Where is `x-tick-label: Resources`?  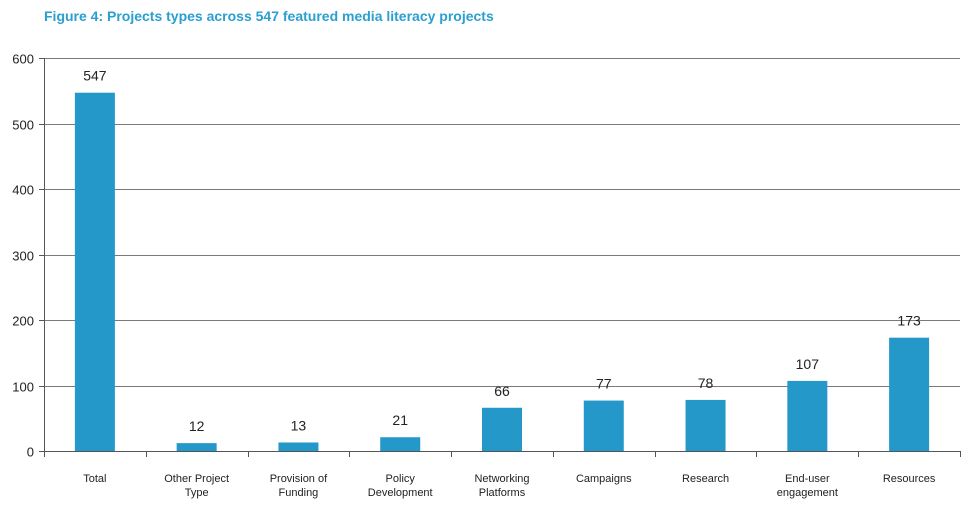 x-tick-label: Resources is located at coordinates (909, 479).